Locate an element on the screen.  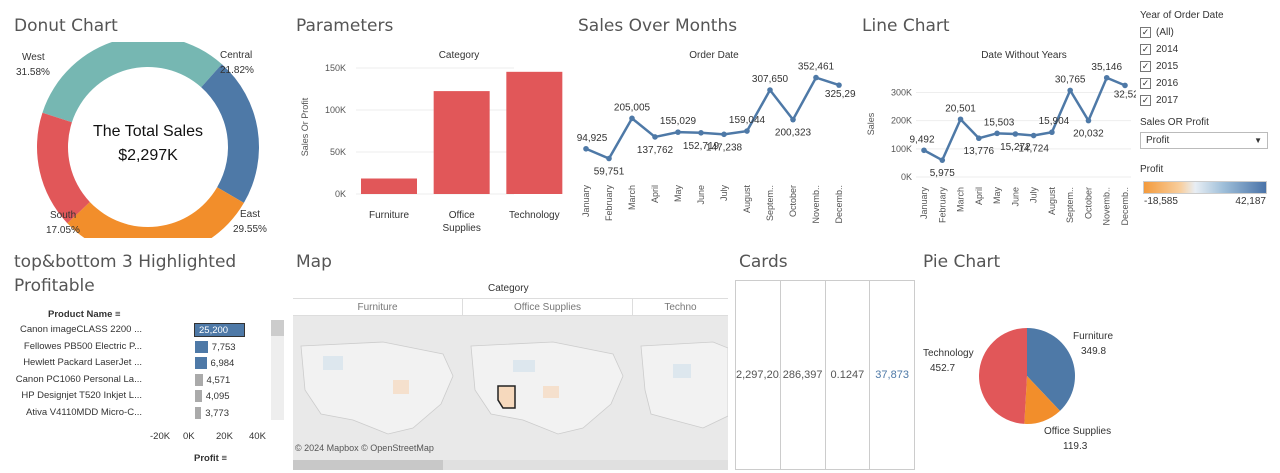
line-data-label: 20,501 is located at coordinates (960, 108).